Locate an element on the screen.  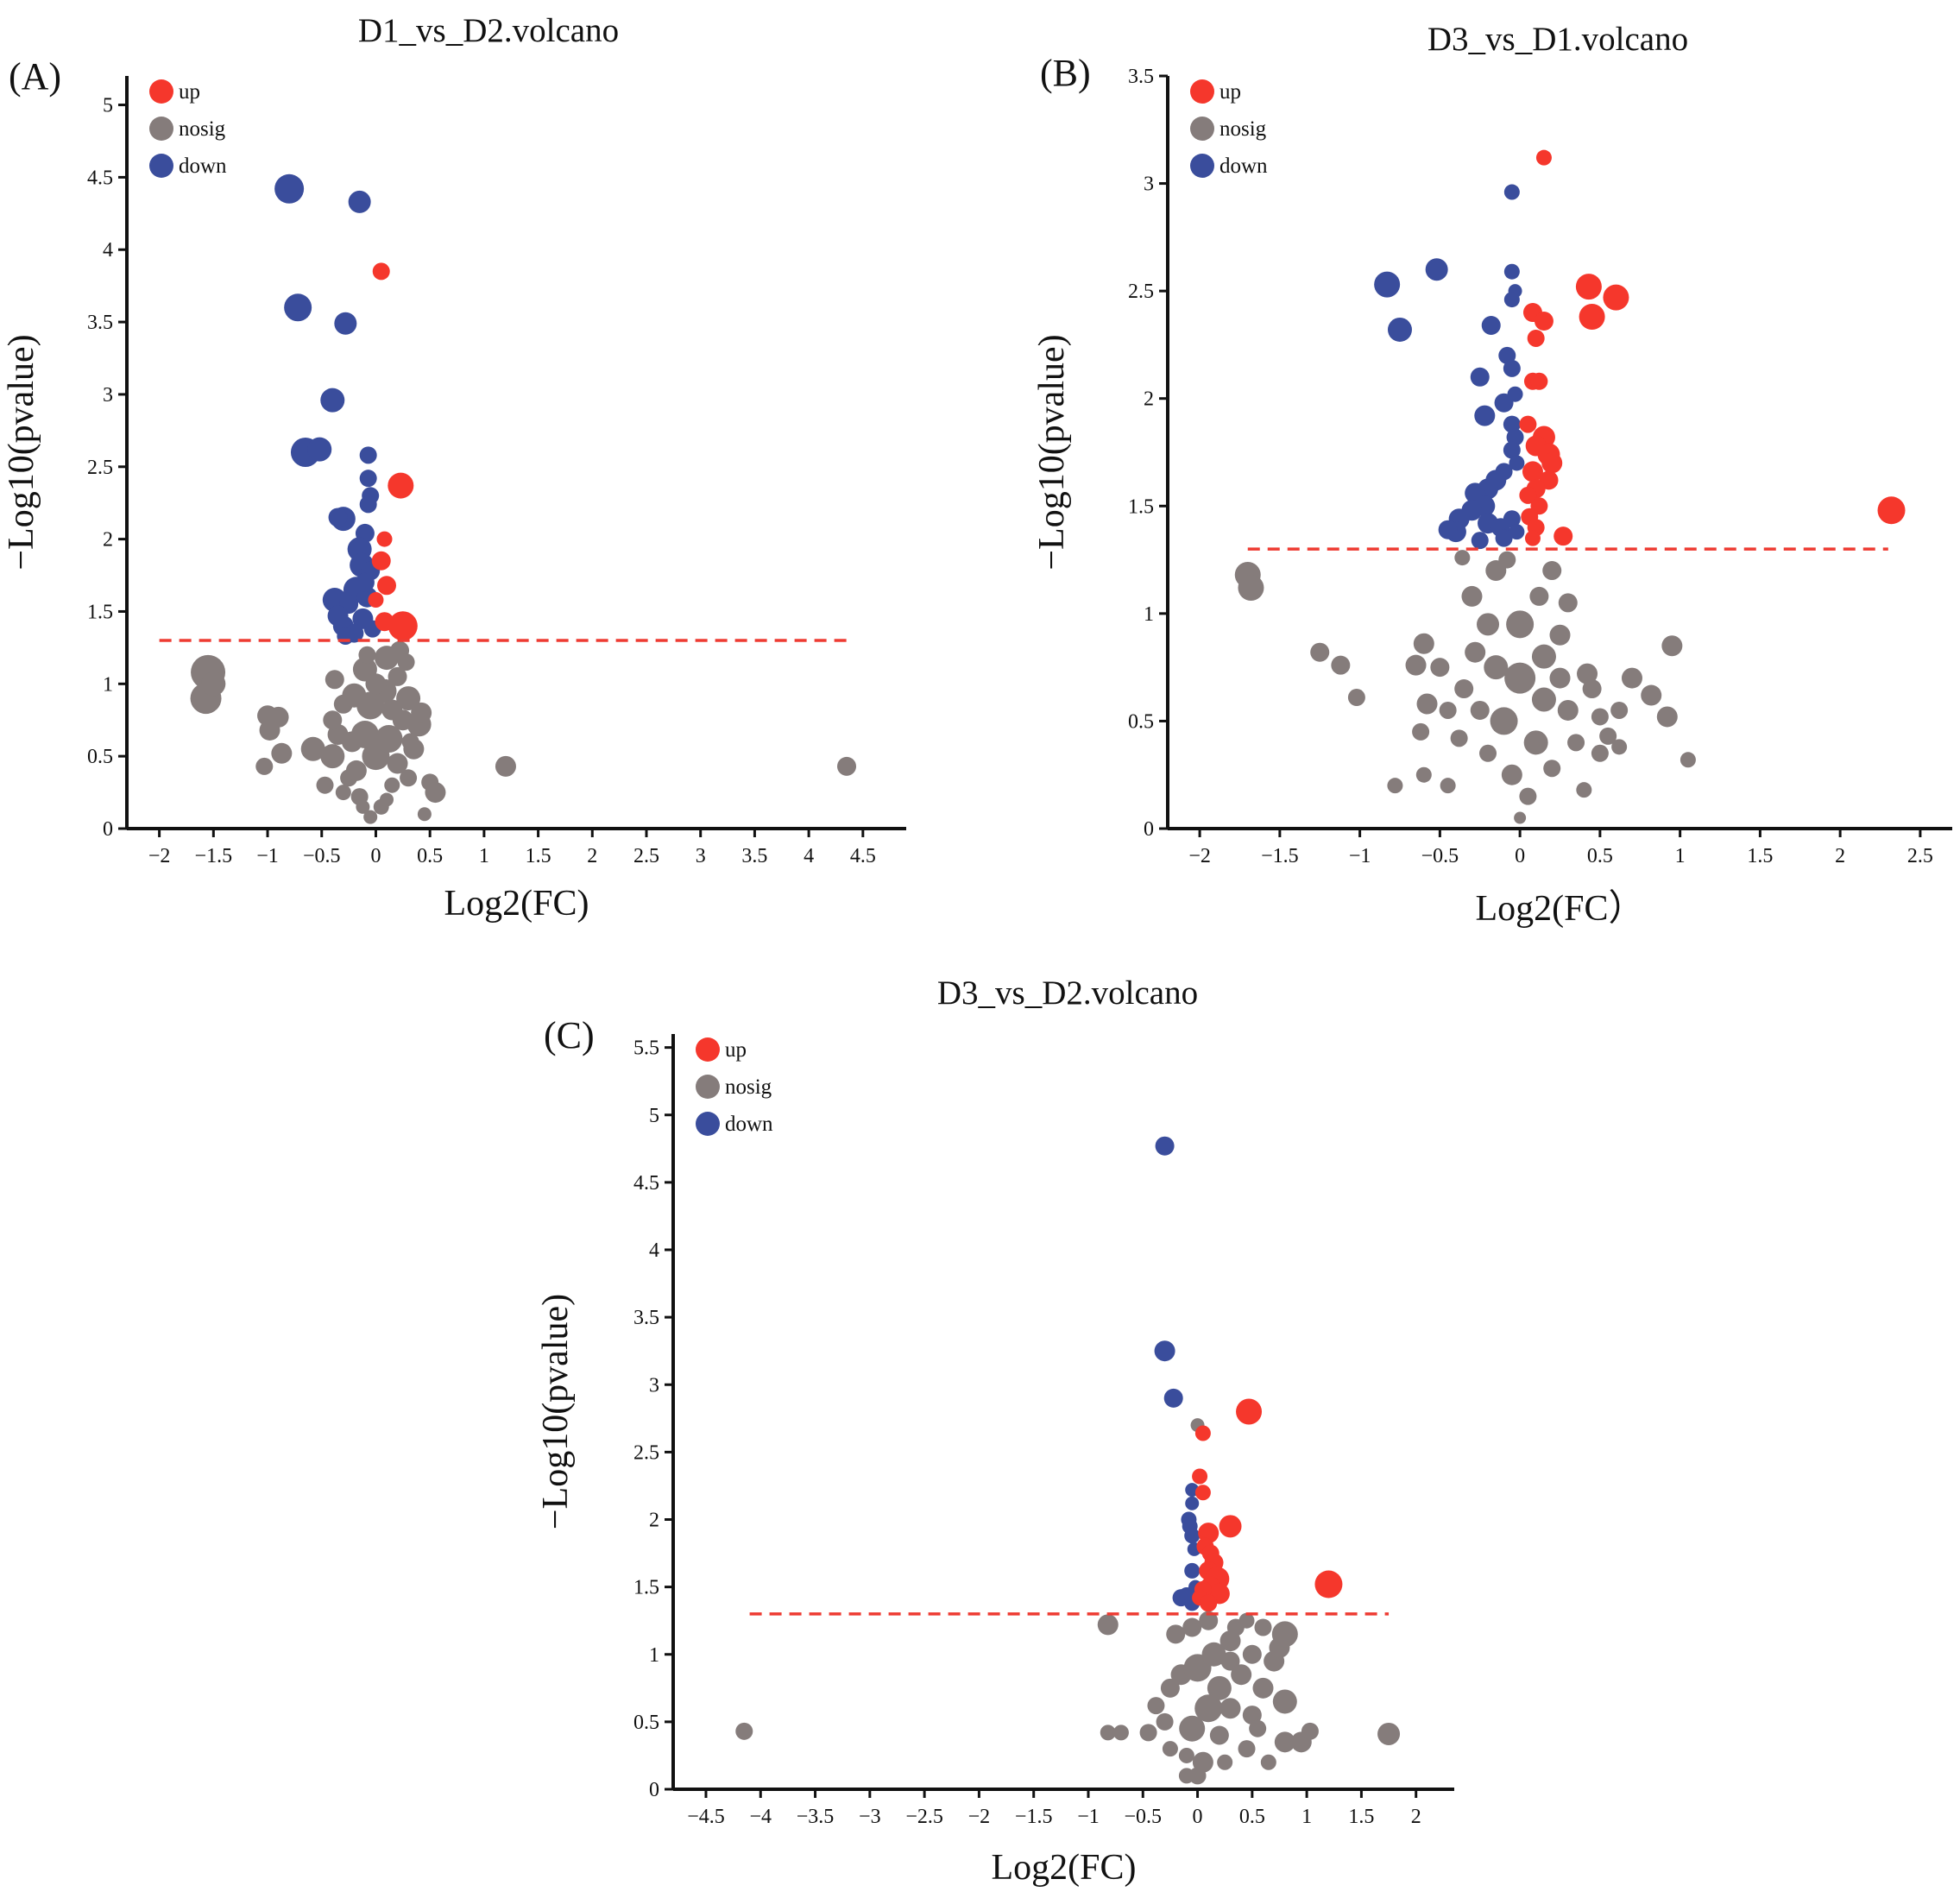
x-tick-label: −3 is located at coordinates (870, 1817).